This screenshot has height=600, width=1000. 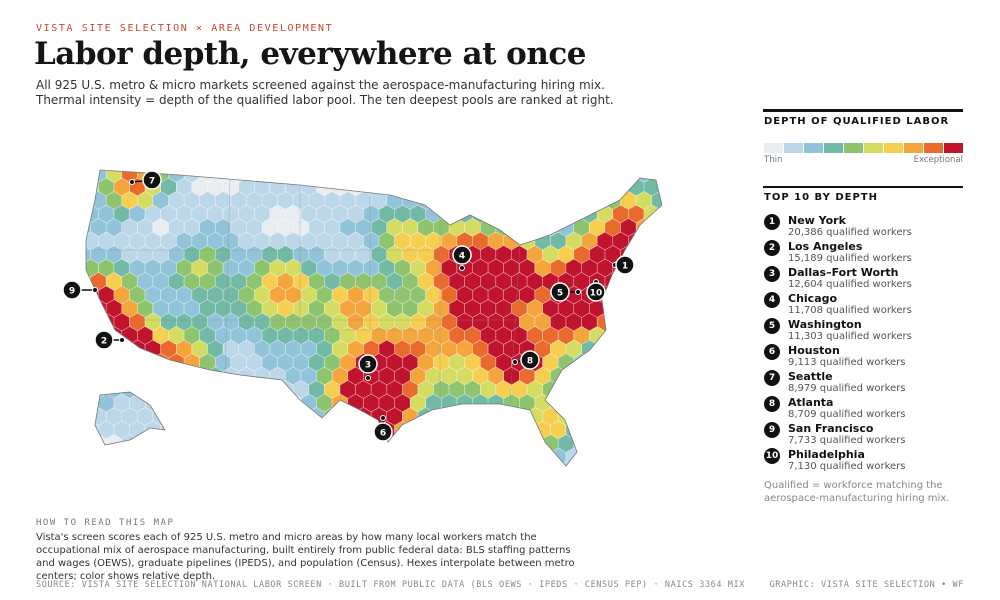 What do you see at coordinates (772, 456) in the screenshot?
I see `rank-badge: 10` at bounding box center [772, 456].